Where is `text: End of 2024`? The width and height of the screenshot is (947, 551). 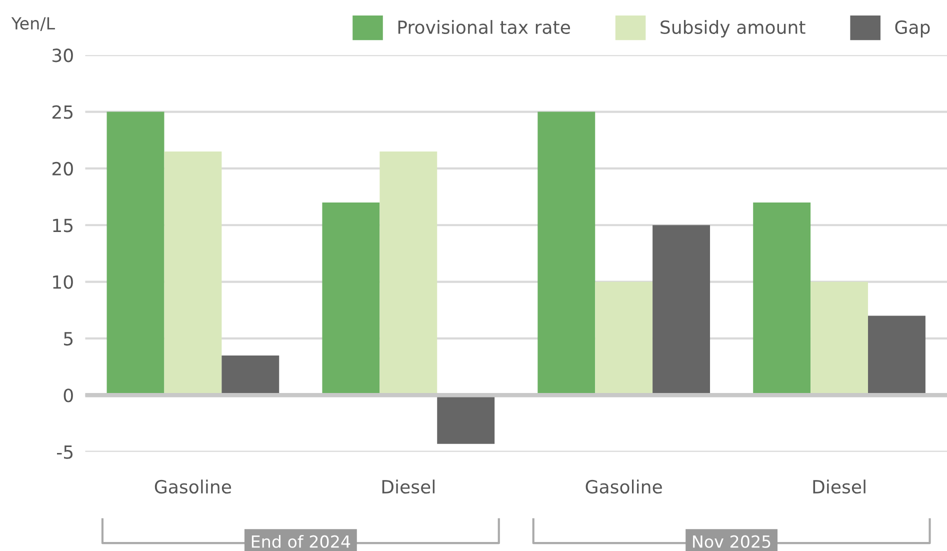
text: End of 2024 is located at coordinates (301, 541).